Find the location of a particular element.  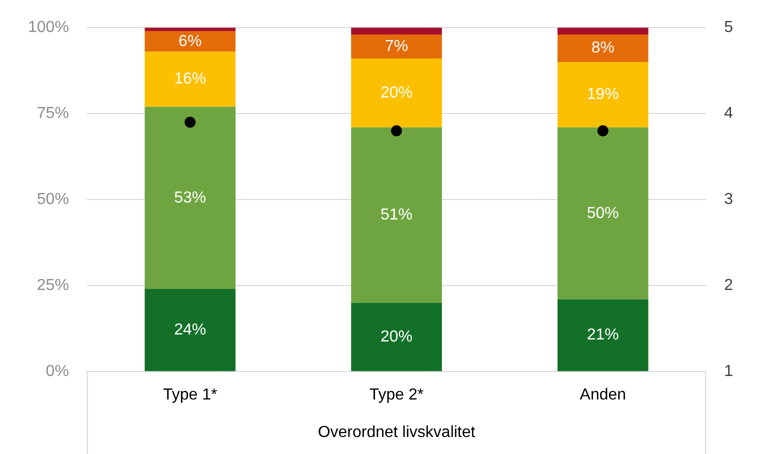

y2-tick-label: 4 is located at coordinates (729, 113).